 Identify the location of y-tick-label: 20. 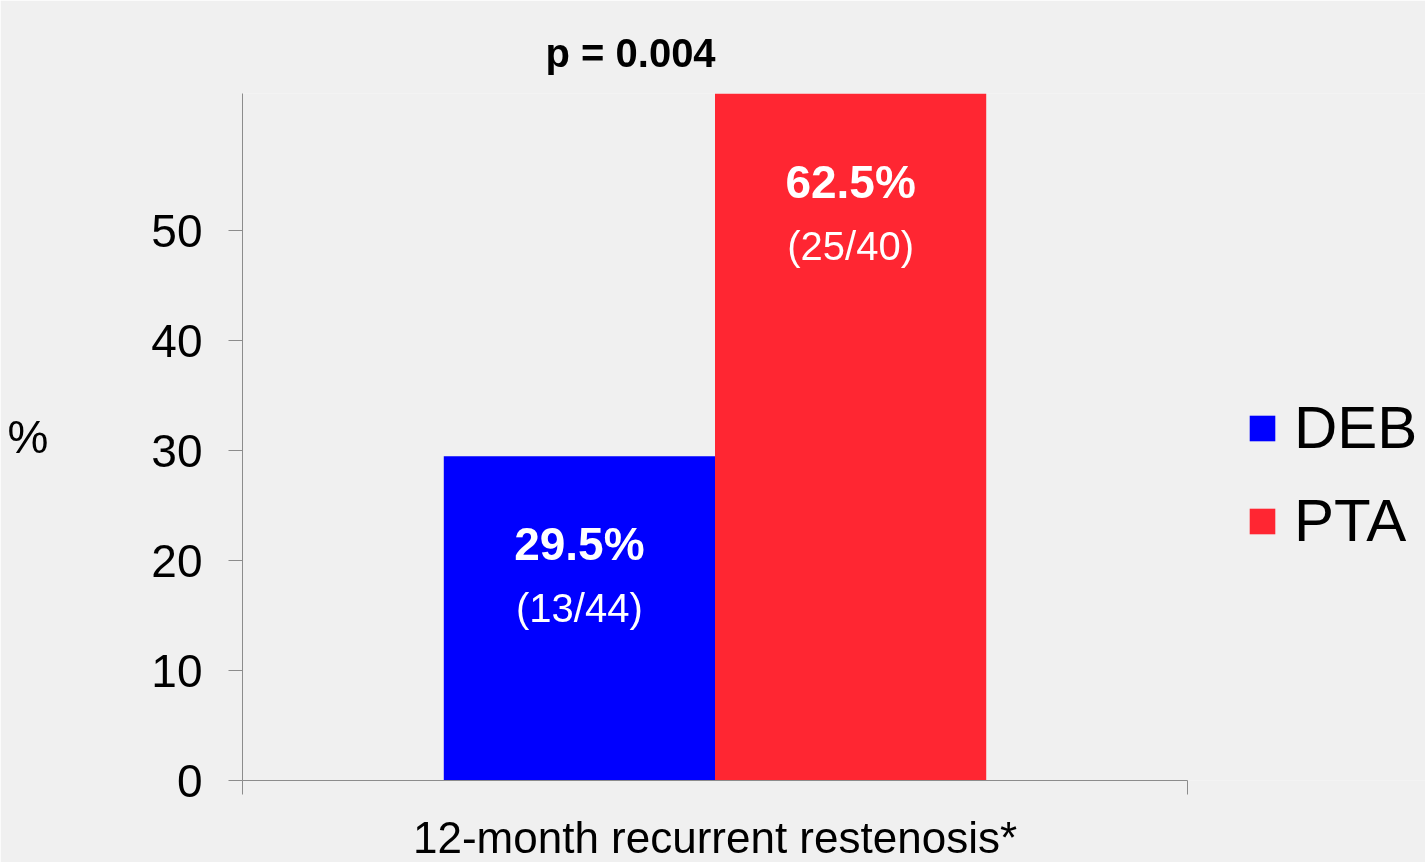
(177, 560).